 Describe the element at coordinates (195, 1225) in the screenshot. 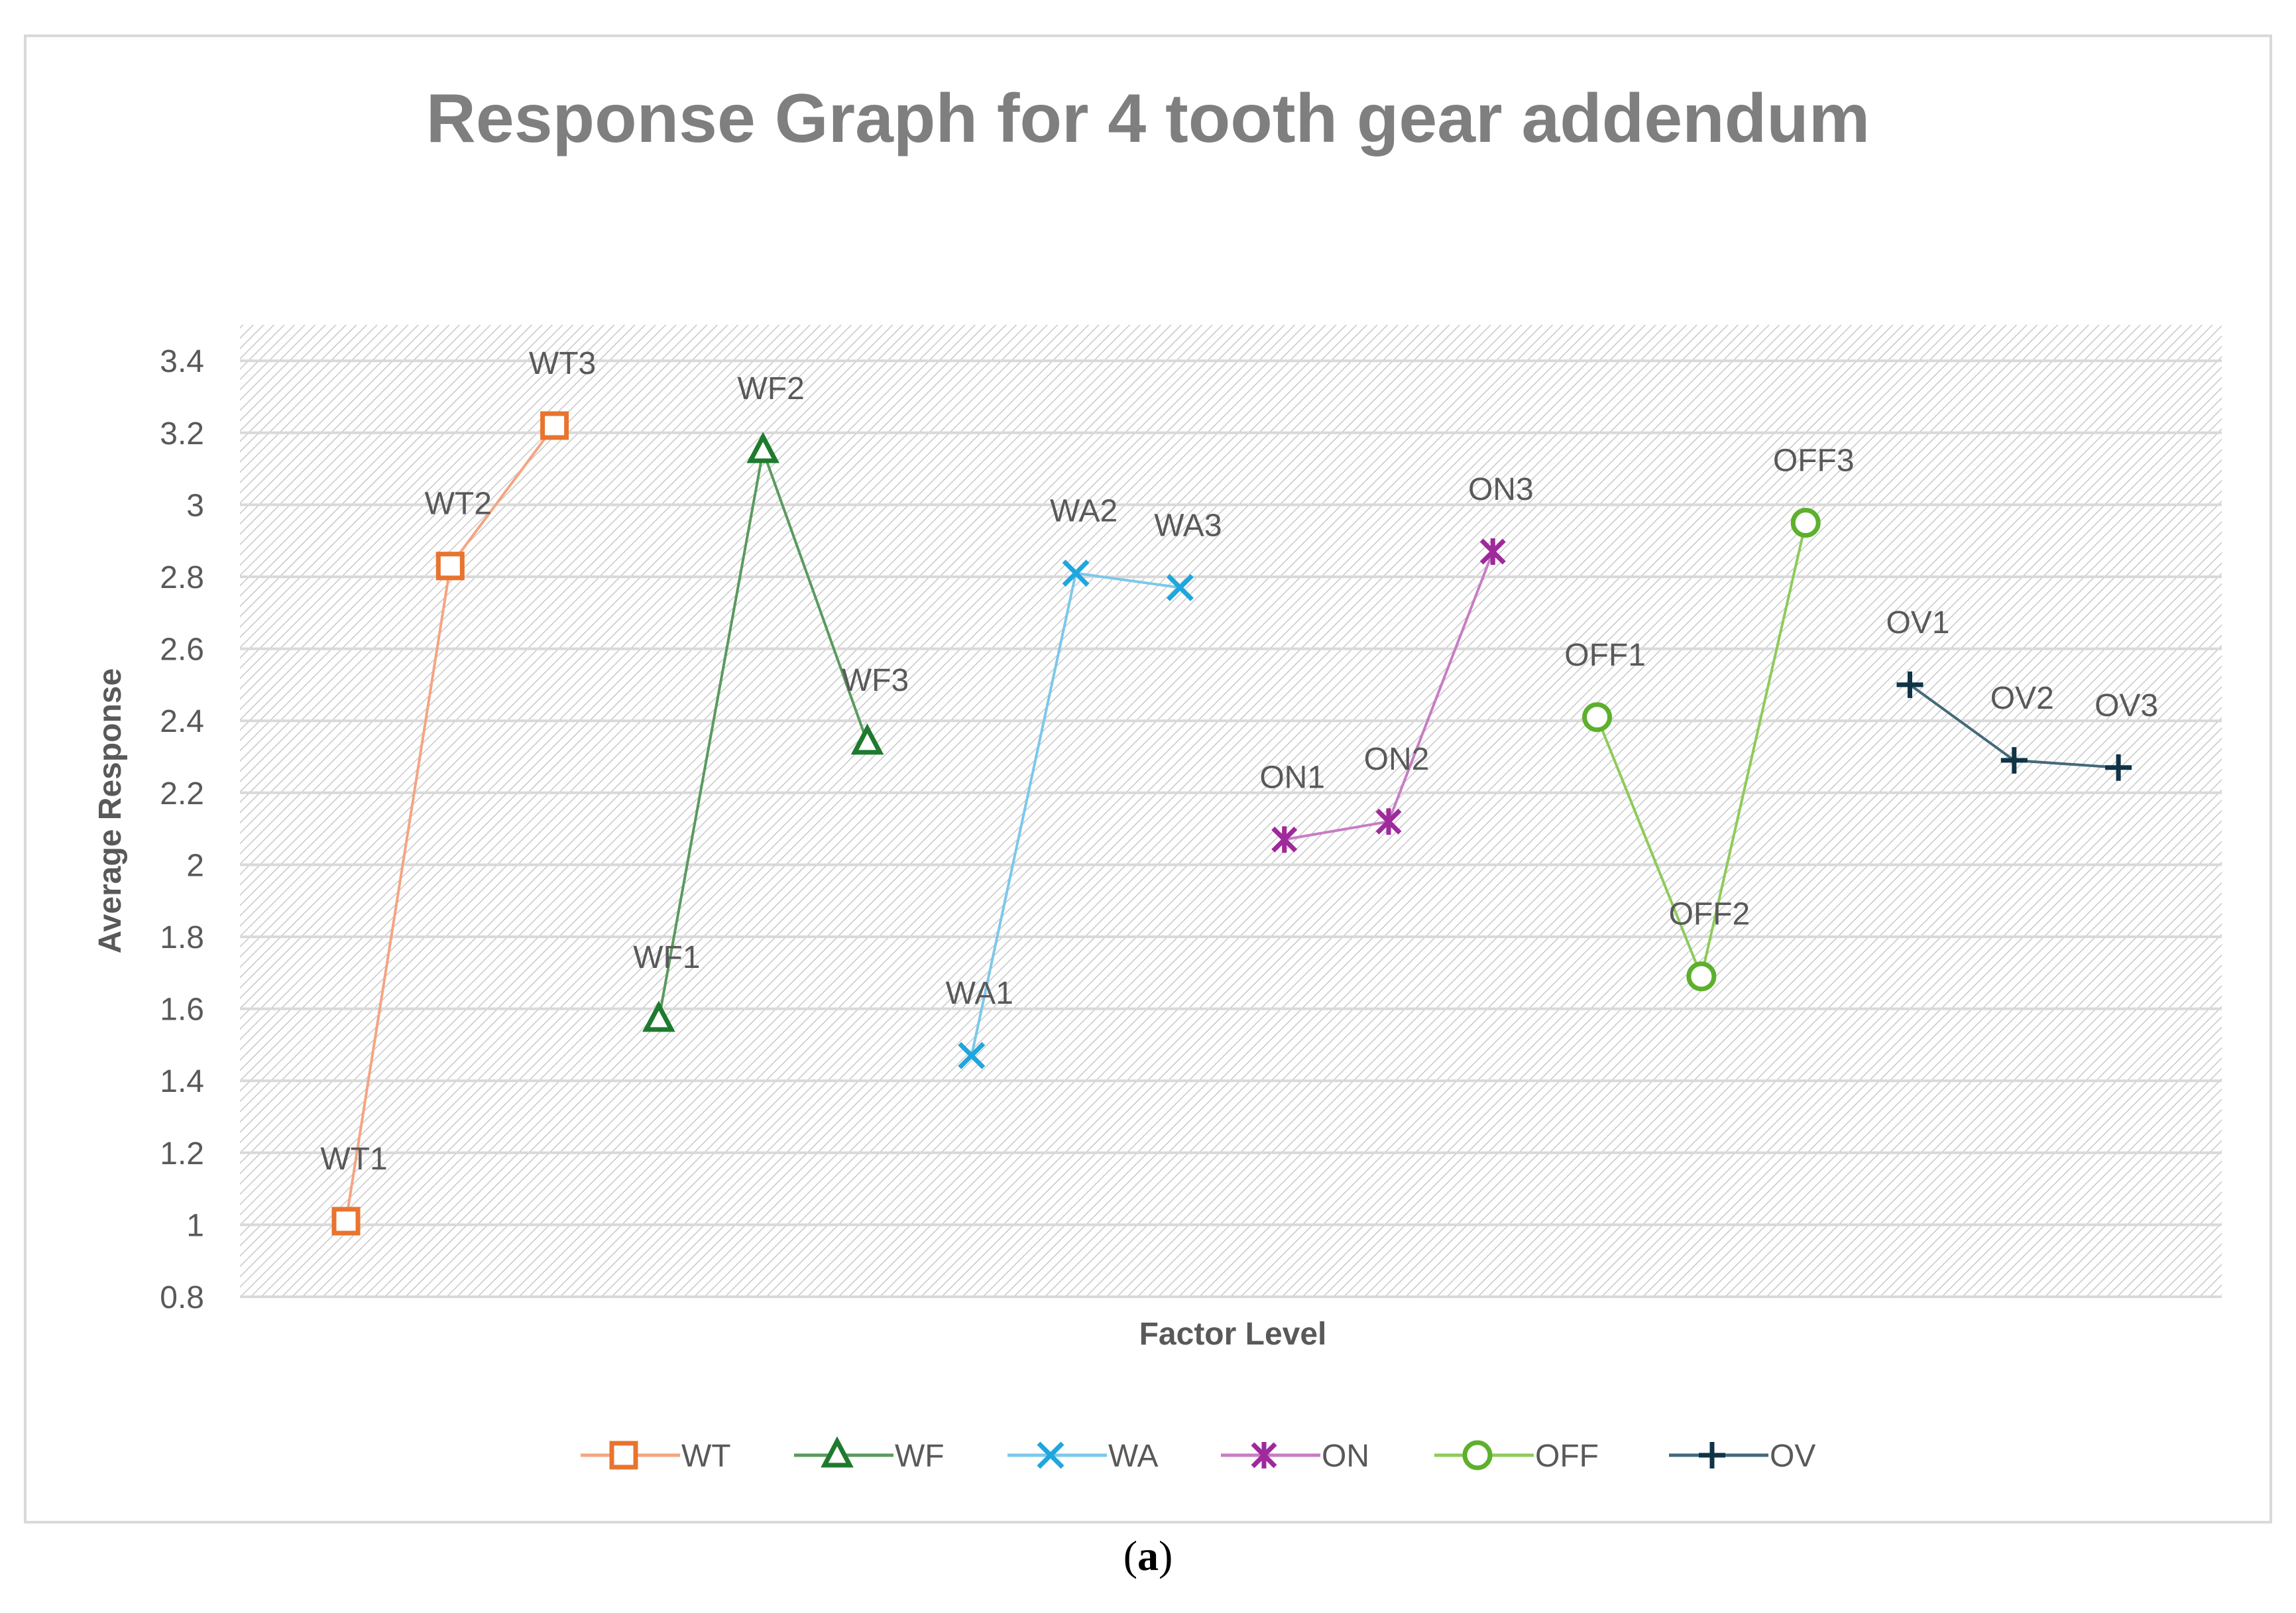

I see `y-tick-label: 1` at that location.